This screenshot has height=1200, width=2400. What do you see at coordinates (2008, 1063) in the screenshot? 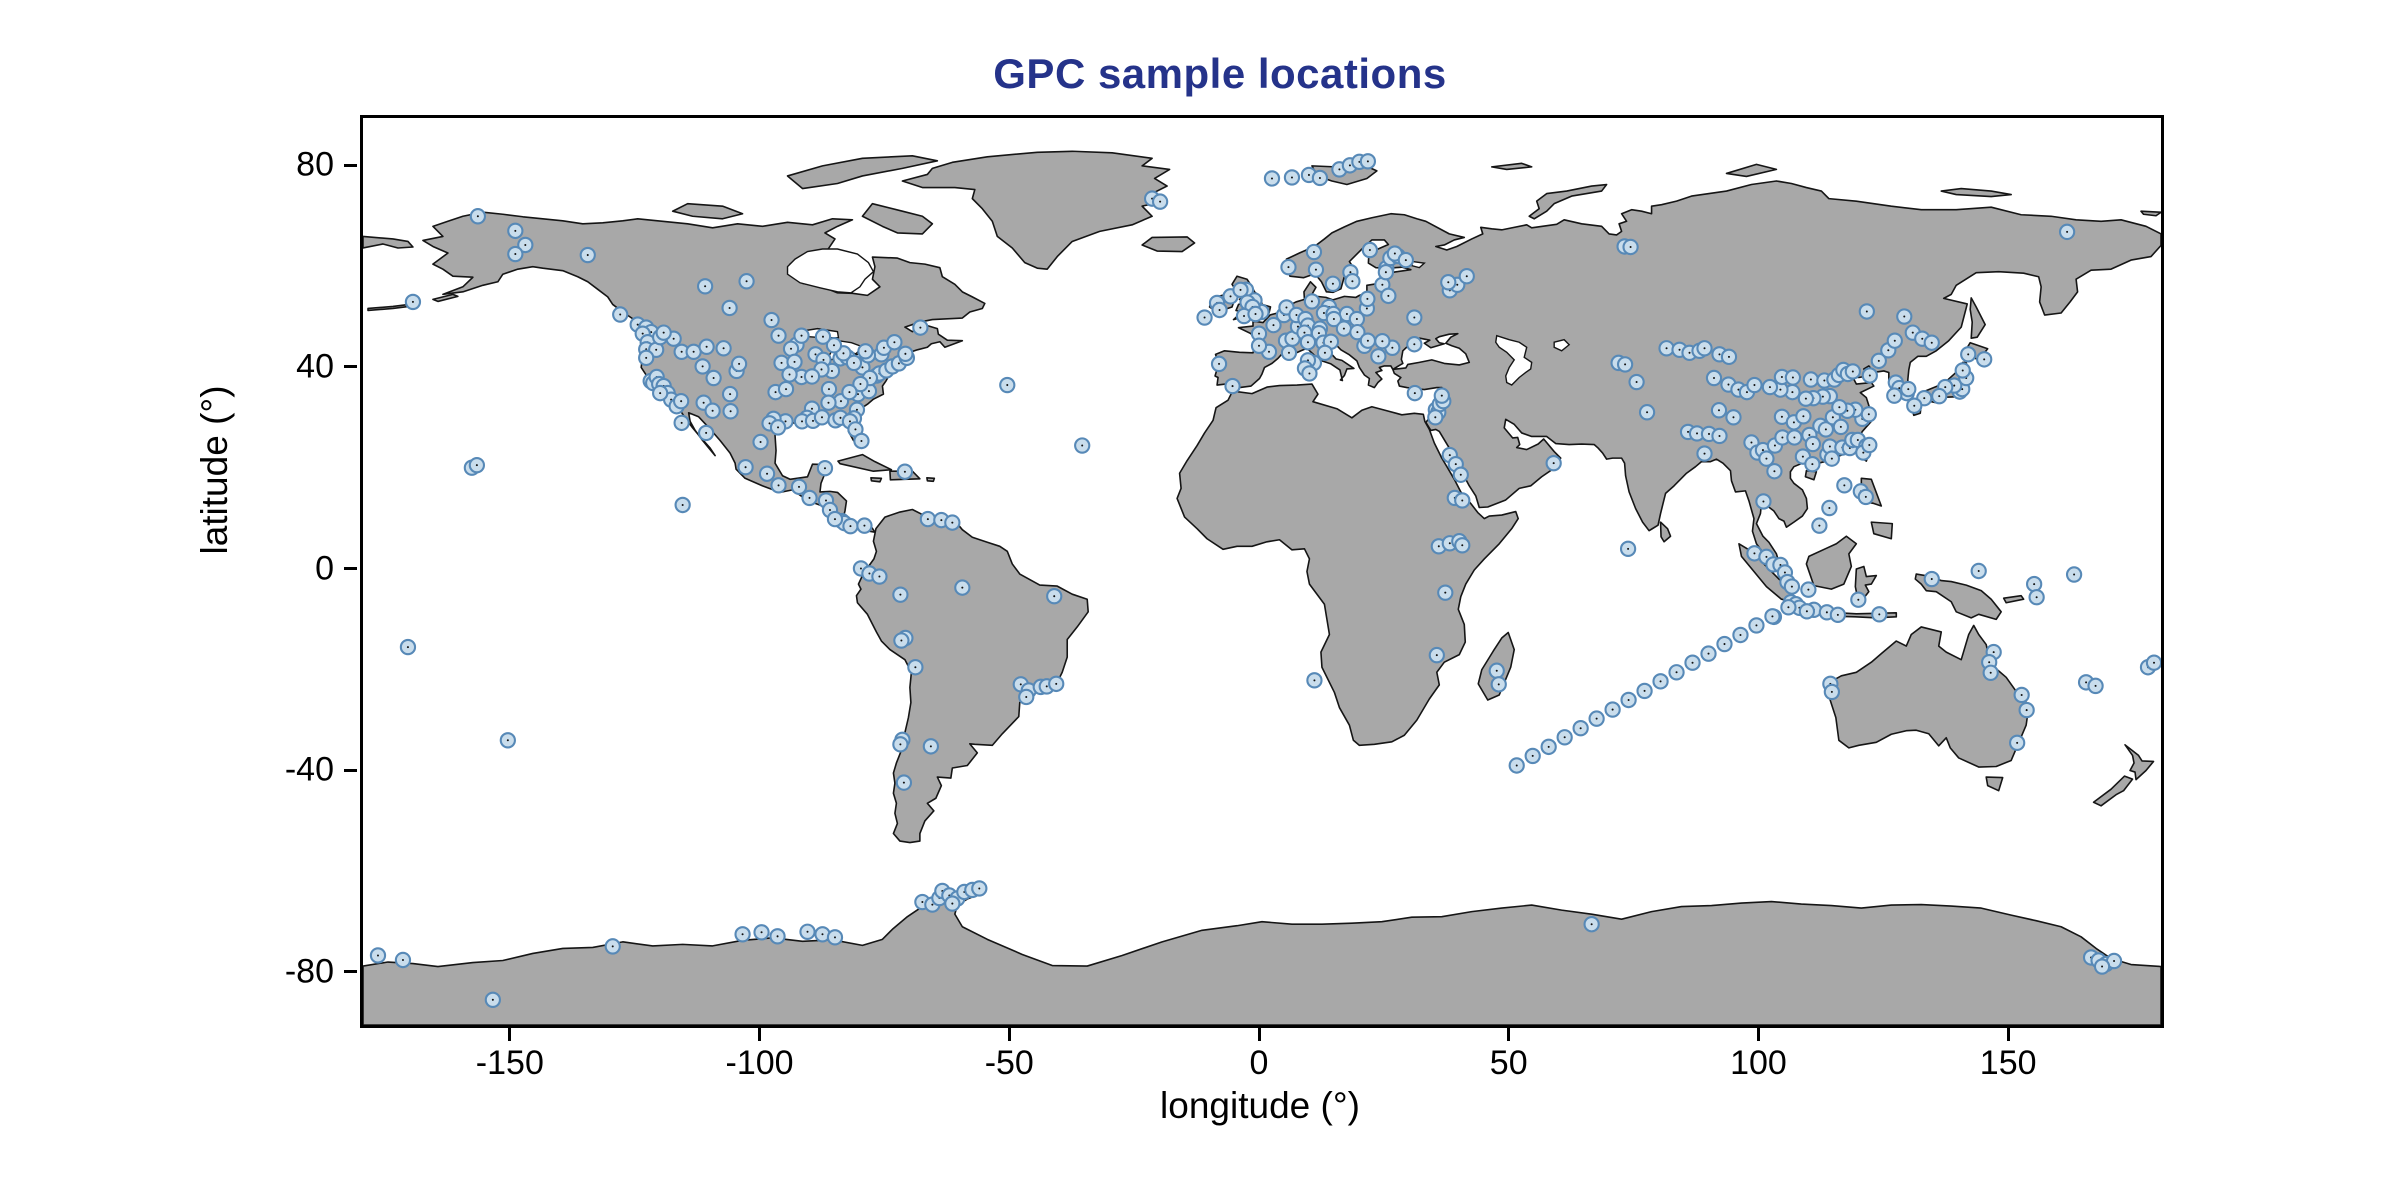
I see `x-tick-label: 150` at bounding box center [2008, 1063].